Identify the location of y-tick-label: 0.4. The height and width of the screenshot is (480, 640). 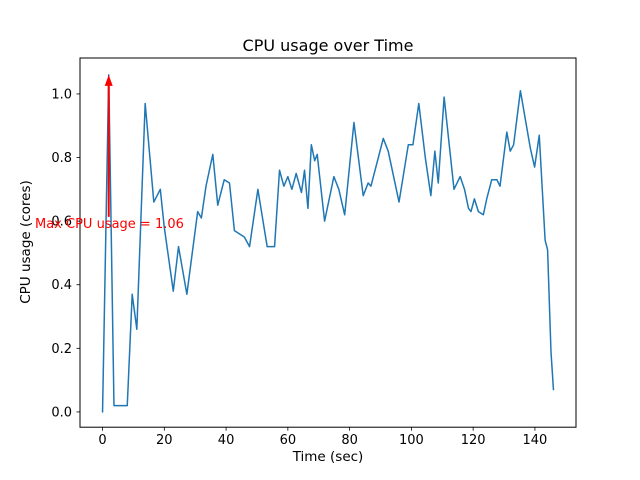
(61, 285).